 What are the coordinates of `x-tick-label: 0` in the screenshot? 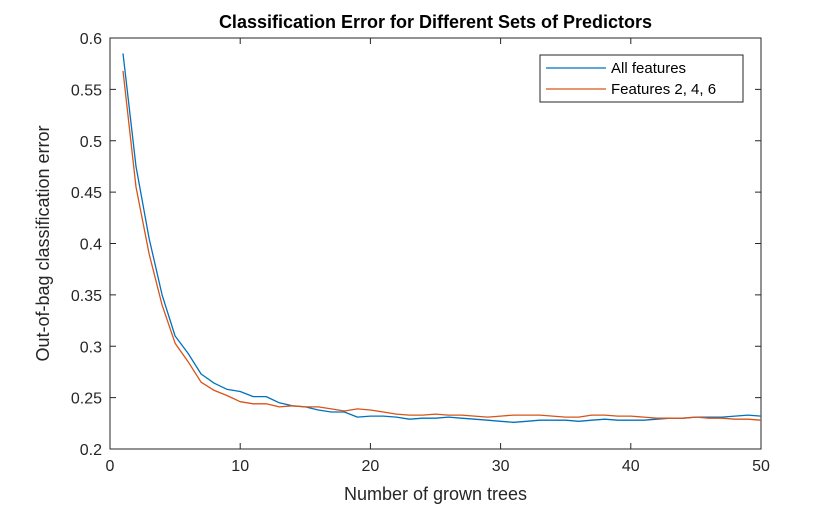 It's located at (110, 466).